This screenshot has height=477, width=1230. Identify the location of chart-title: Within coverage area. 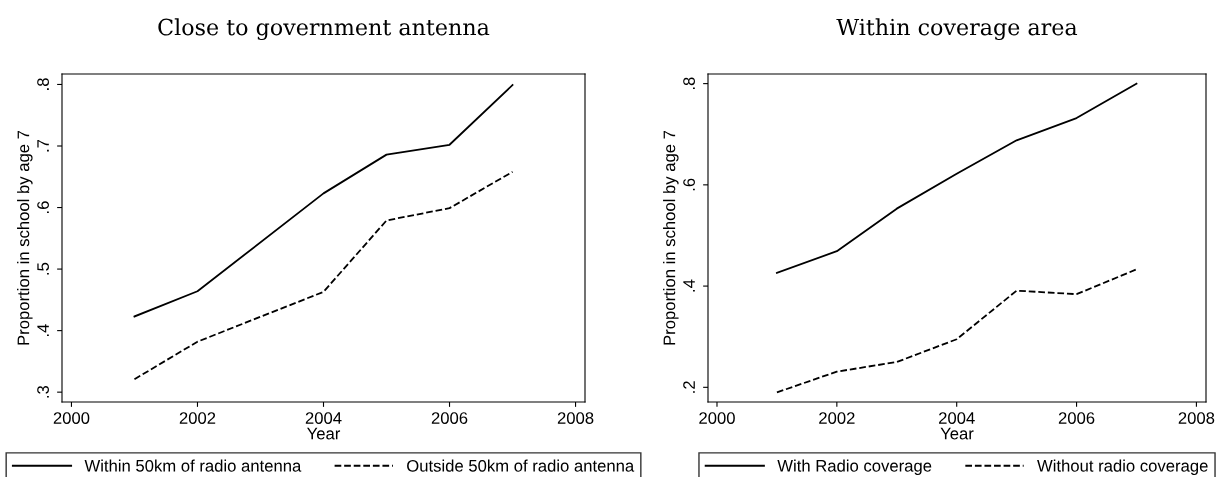
(957, 29).